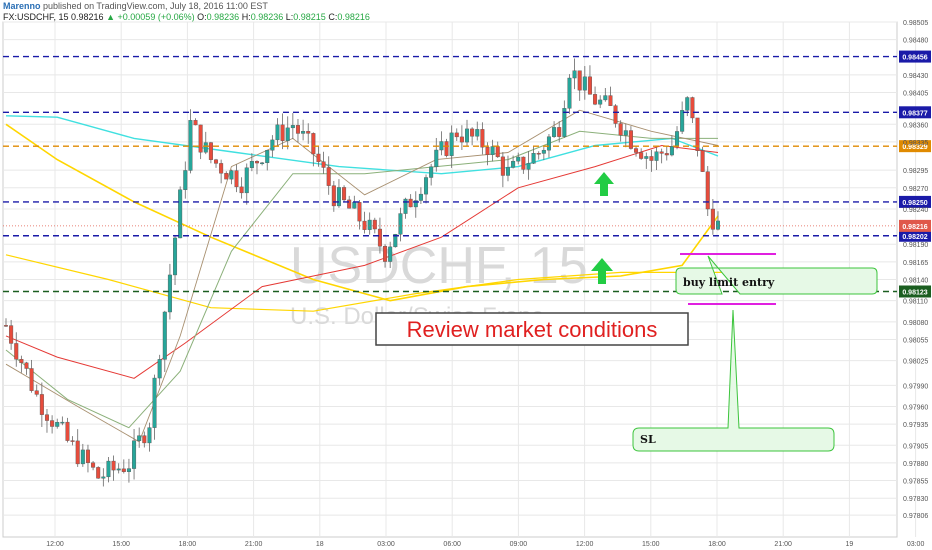 The height and width of the screenshot is (550, 932). I want to click on y-tick-label: 0.98190, so click(915, 245).